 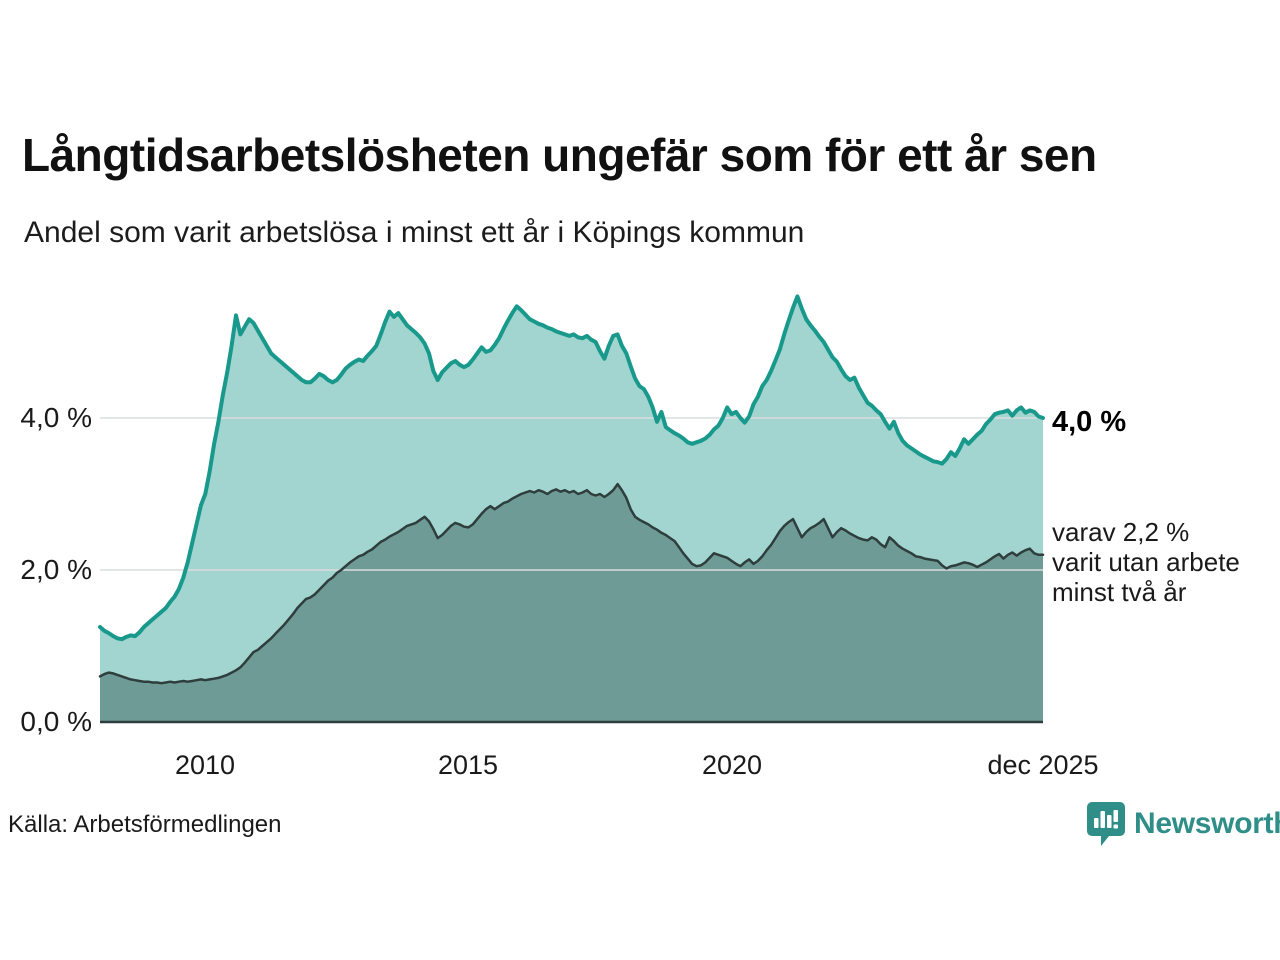 What do you see at coordinates (145, 824) in the screenshot?
I see `source-attribution: Källa: Arbetsförmedlingen` at bounding box center [145, 824].